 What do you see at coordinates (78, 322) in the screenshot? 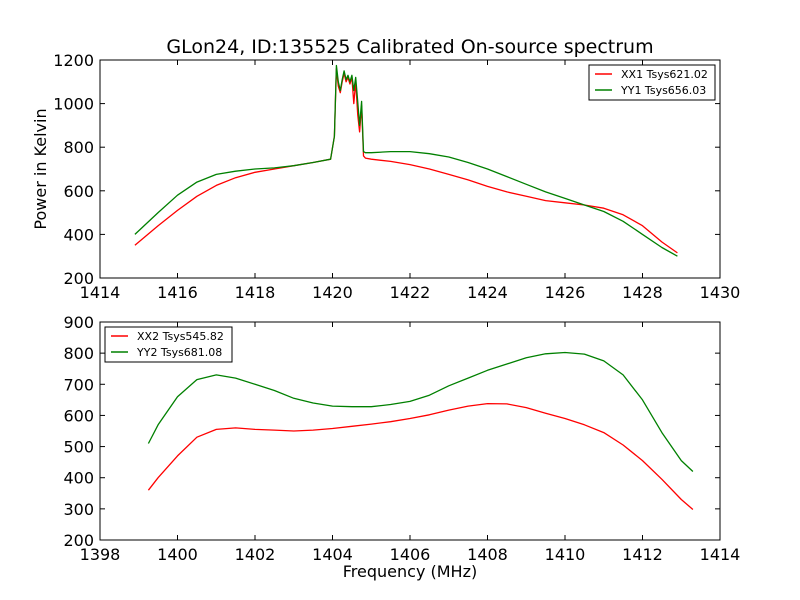
I see `bottom-y-tick-label: 900` at bounding box center [78, 322].